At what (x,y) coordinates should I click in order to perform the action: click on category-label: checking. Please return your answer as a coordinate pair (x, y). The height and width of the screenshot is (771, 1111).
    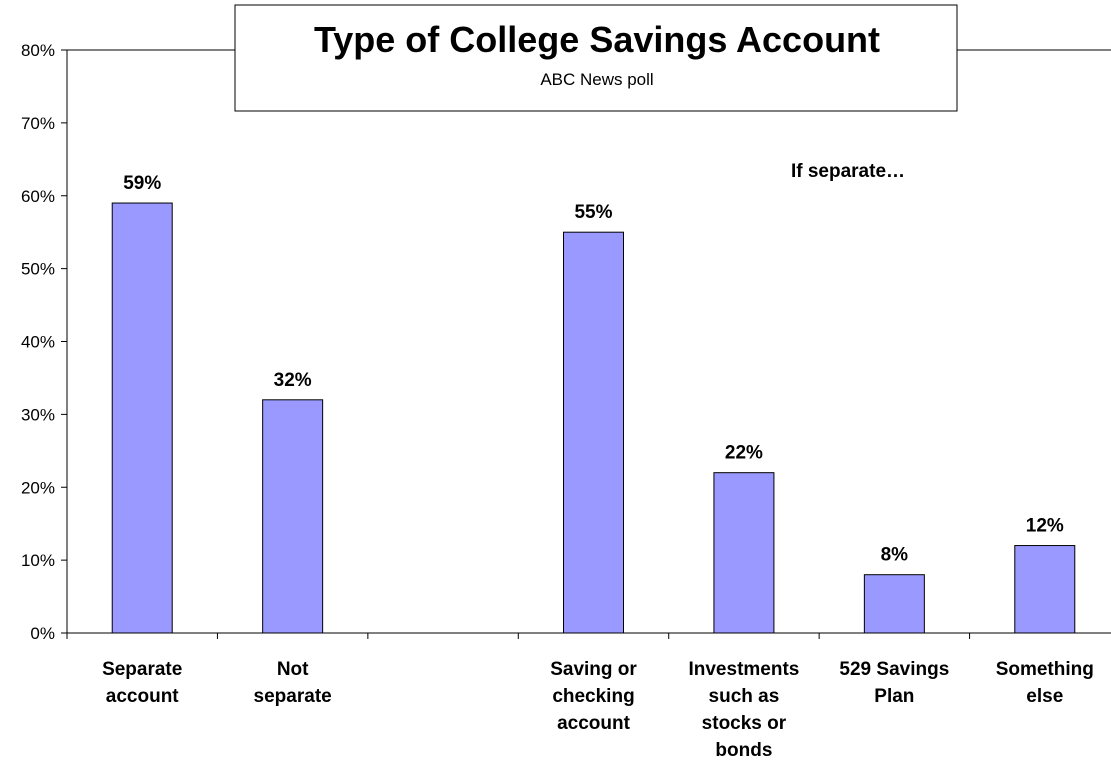
    Looking at the image, I should click on (593, 696).